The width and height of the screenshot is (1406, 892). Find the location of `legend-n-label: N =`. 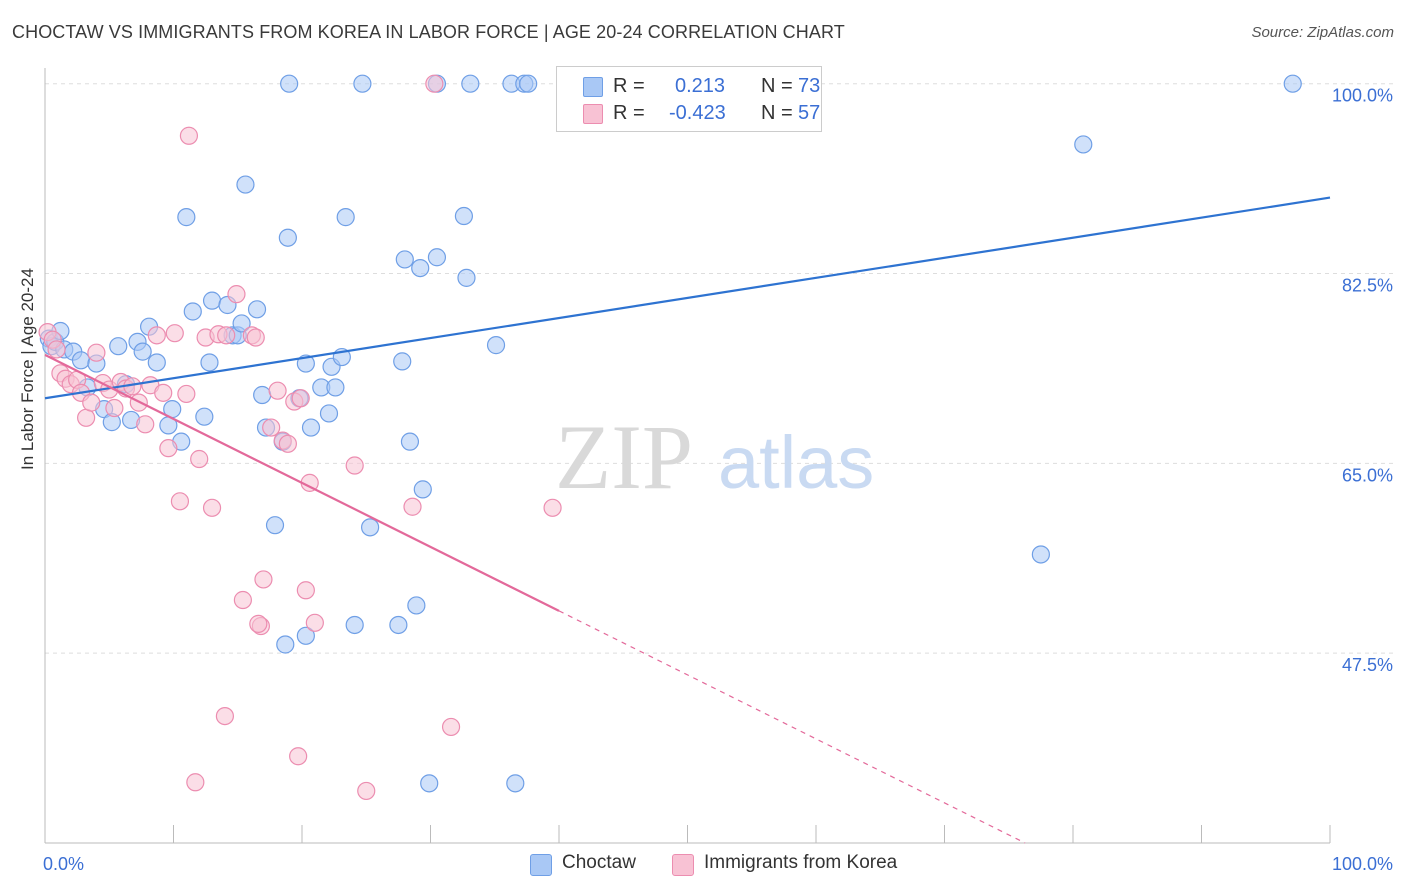

legend-n-label: N = is located at coordinates (777, 86).